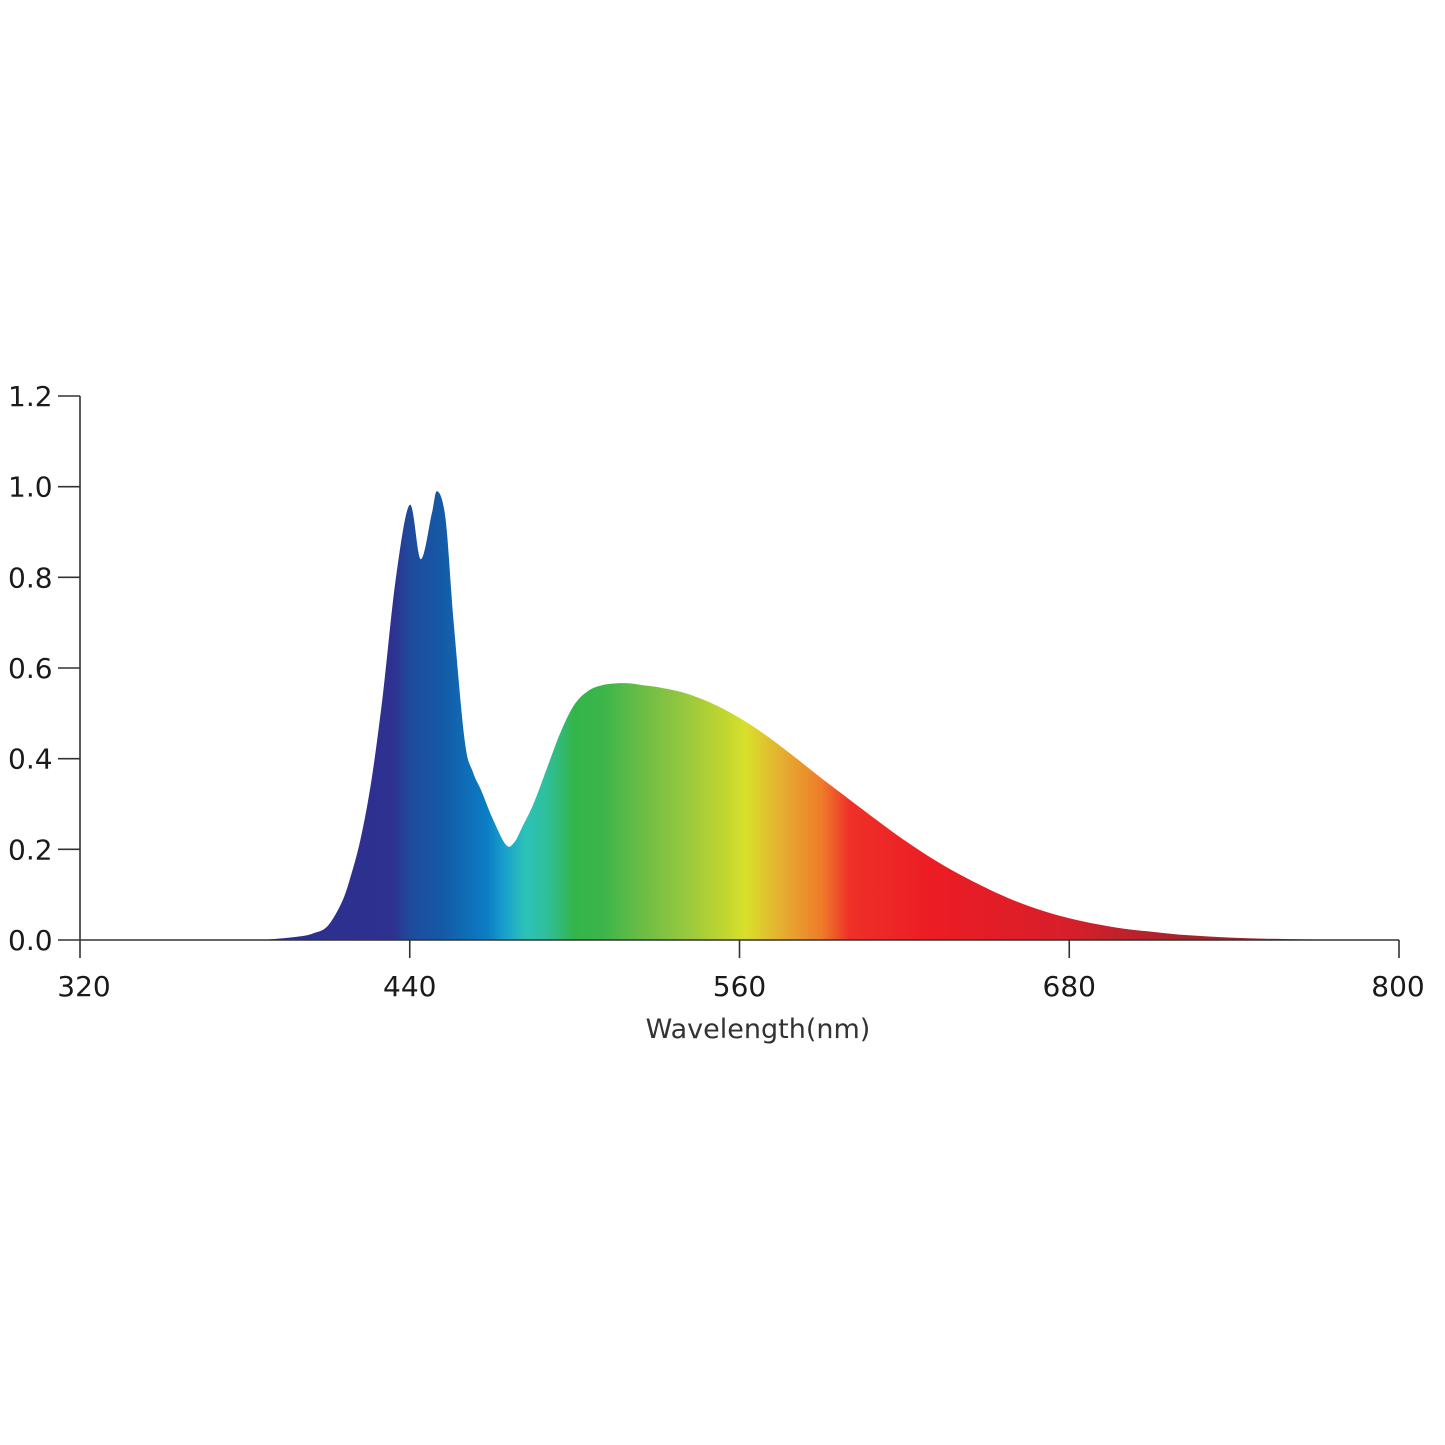 The image size is (1445, 1445). Describe the element at coordinates (30, 487) in the screenshot. I see `y-tick-label: 1.0` at that location.